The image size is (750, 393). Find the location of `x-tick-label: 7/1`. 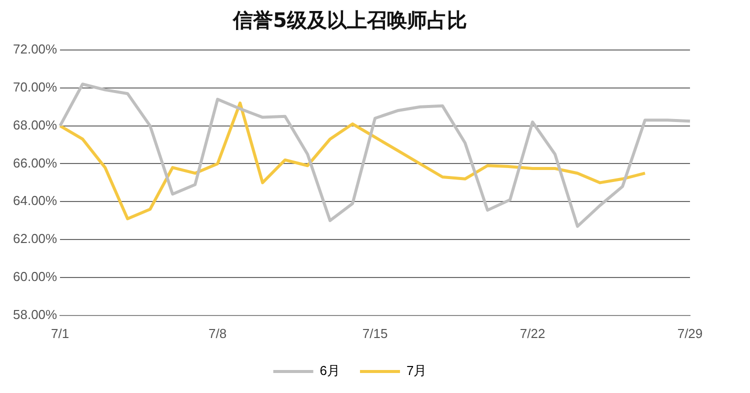

x-tick-label: 7/1 is located at coordinates (60, 333).